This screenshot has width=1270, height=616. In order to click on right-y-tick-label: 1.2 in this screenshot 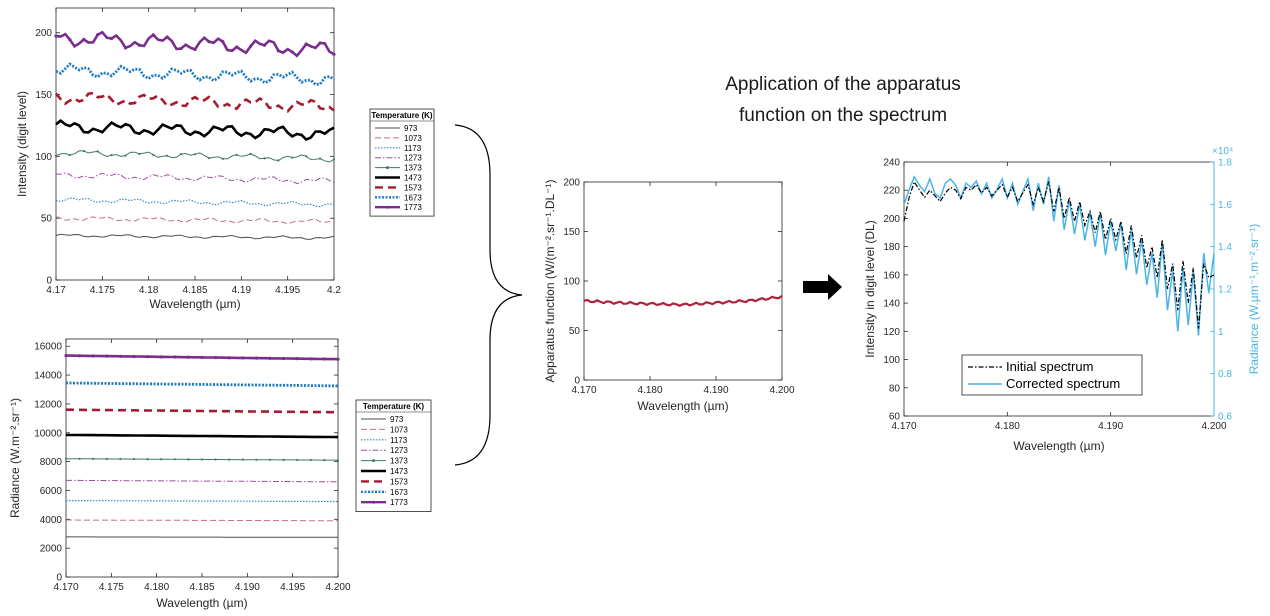, I will do `click(1225, 290)`.